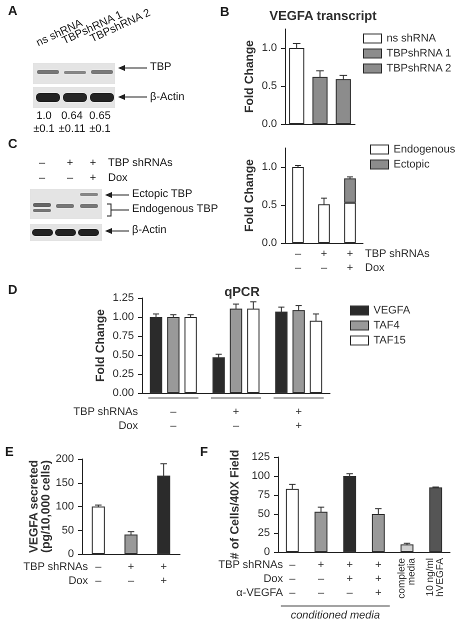 Image resolution: width=462 pixels, height=627 pixels. Describe the element at coordinates (39, 506) in the screenshot. I see `y-axis-title: VEGFA secreted (pg/10,000 cells)` at that location.